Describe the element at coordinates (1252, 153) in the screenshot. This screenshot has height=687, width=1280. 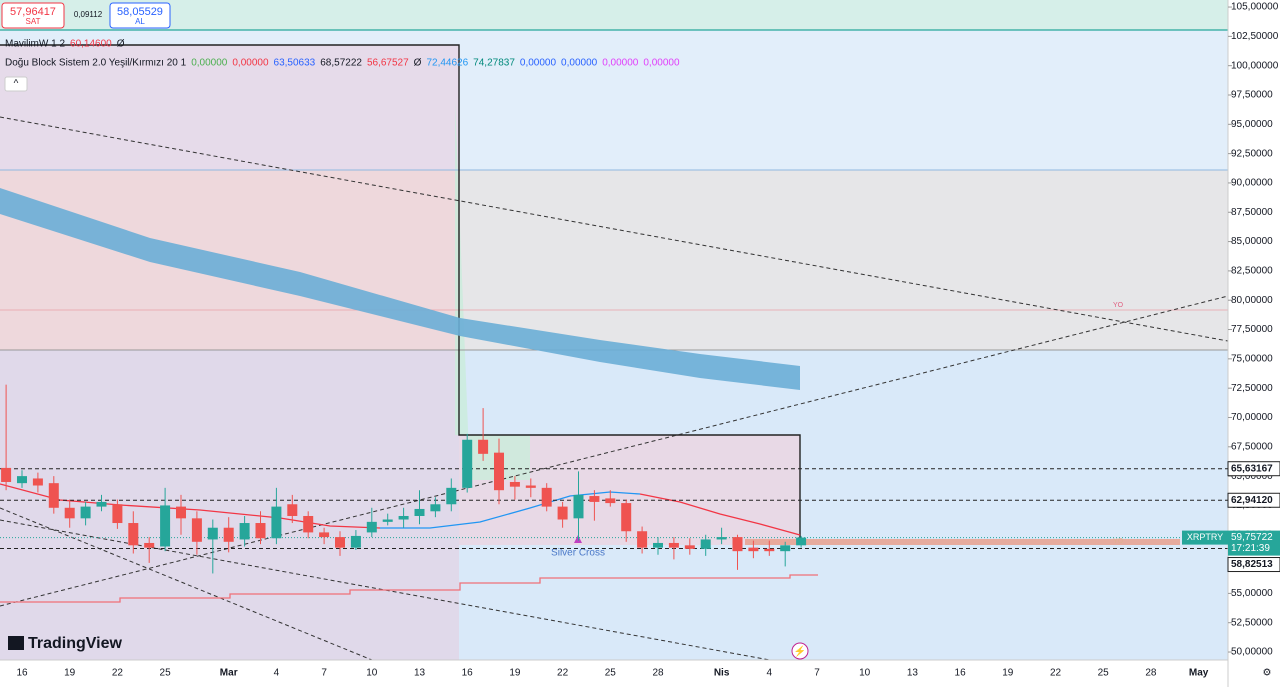
I see `y-tick-label: 92,50000` at that location.